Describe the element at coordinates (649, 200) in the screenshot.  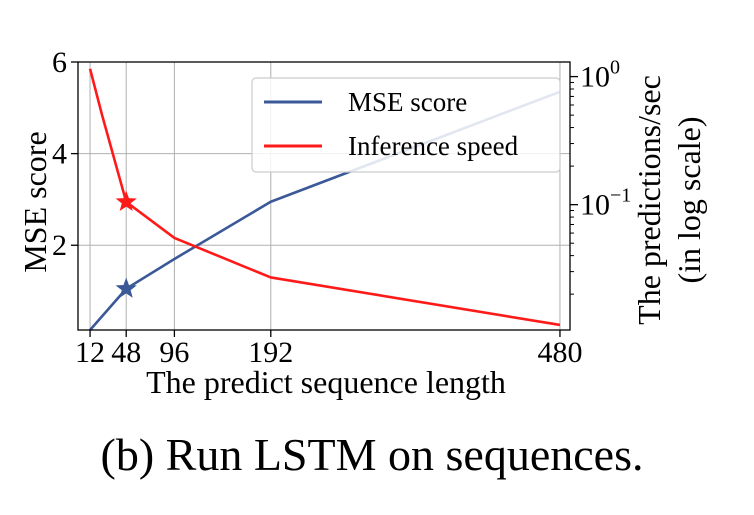
I see `y-axis-label-right-line1: The predictions/sec` at that location.